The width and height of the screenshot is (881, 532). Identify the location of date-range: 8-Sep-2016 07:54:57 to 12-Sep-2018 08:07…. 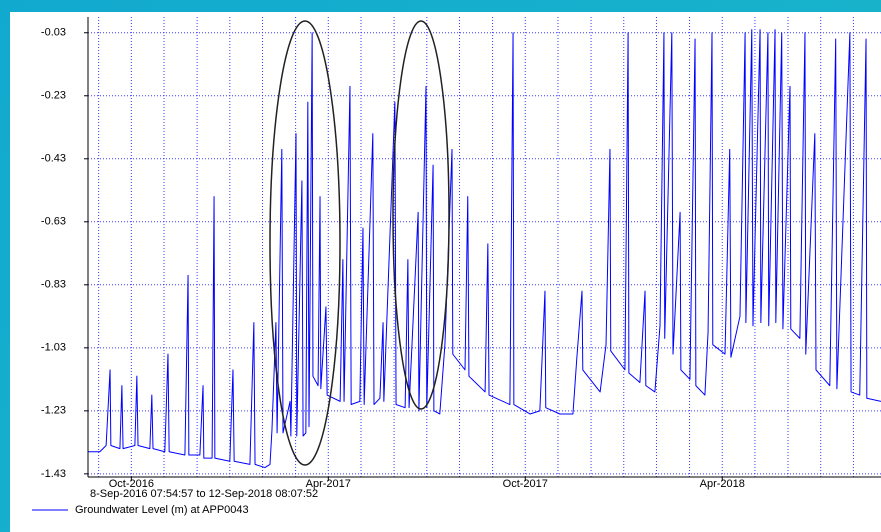
(204, 494).